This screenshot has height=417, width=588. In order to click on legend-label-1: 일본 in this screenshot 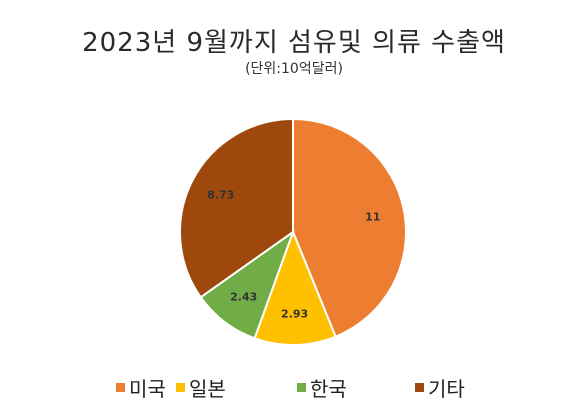, I will do `click(207, 389)`.